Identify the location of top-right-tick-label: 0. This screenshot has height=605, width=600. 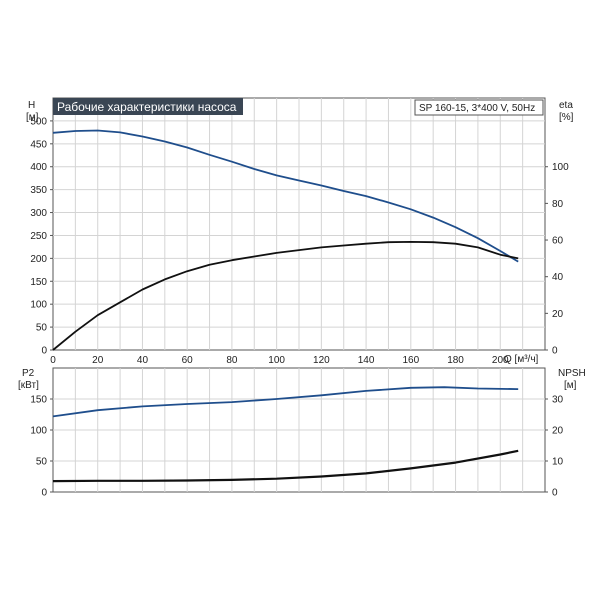
(555, 351).